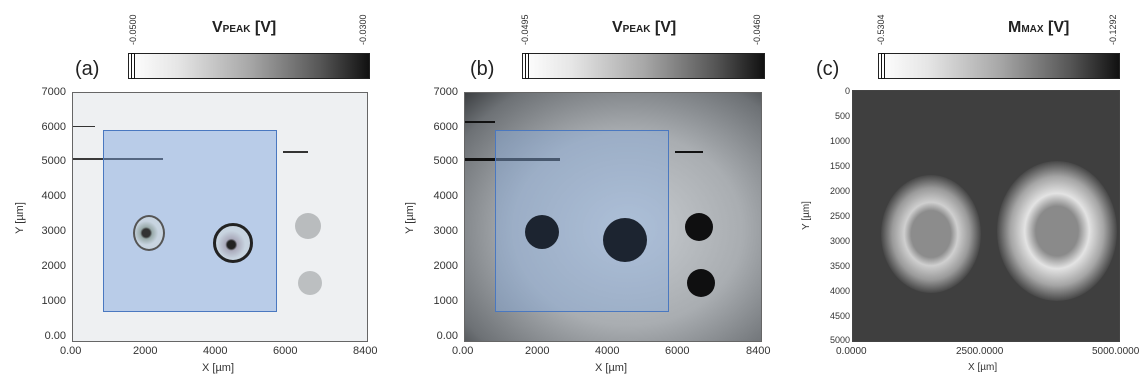  I want to click on panel-label: (c), so click(828, 69).